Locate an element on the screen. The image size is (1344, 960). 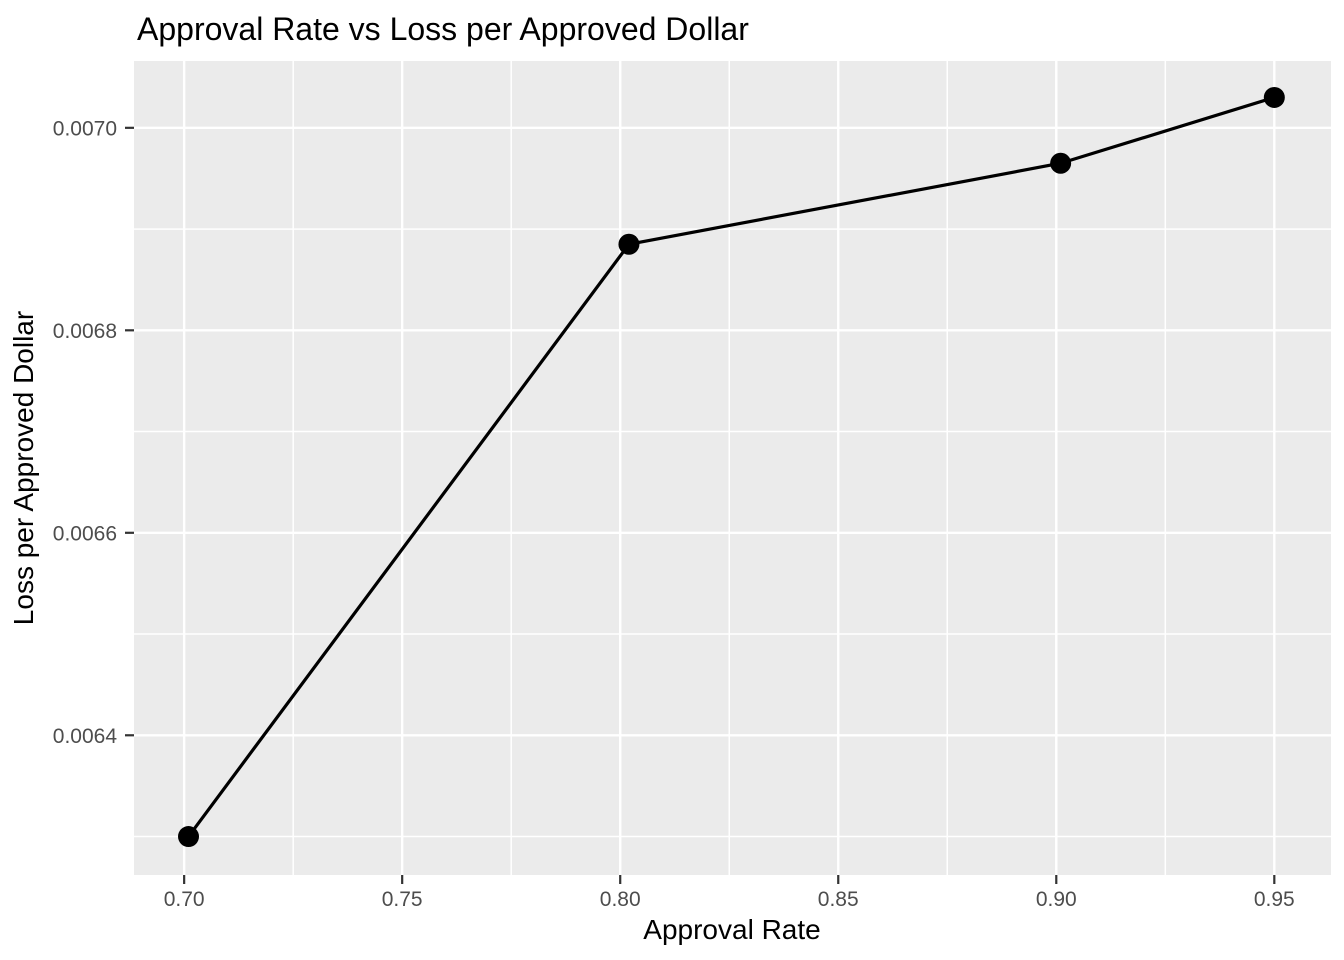
y-axis-title: Loss per Approved Dollar is located at coordinates (23, 468).